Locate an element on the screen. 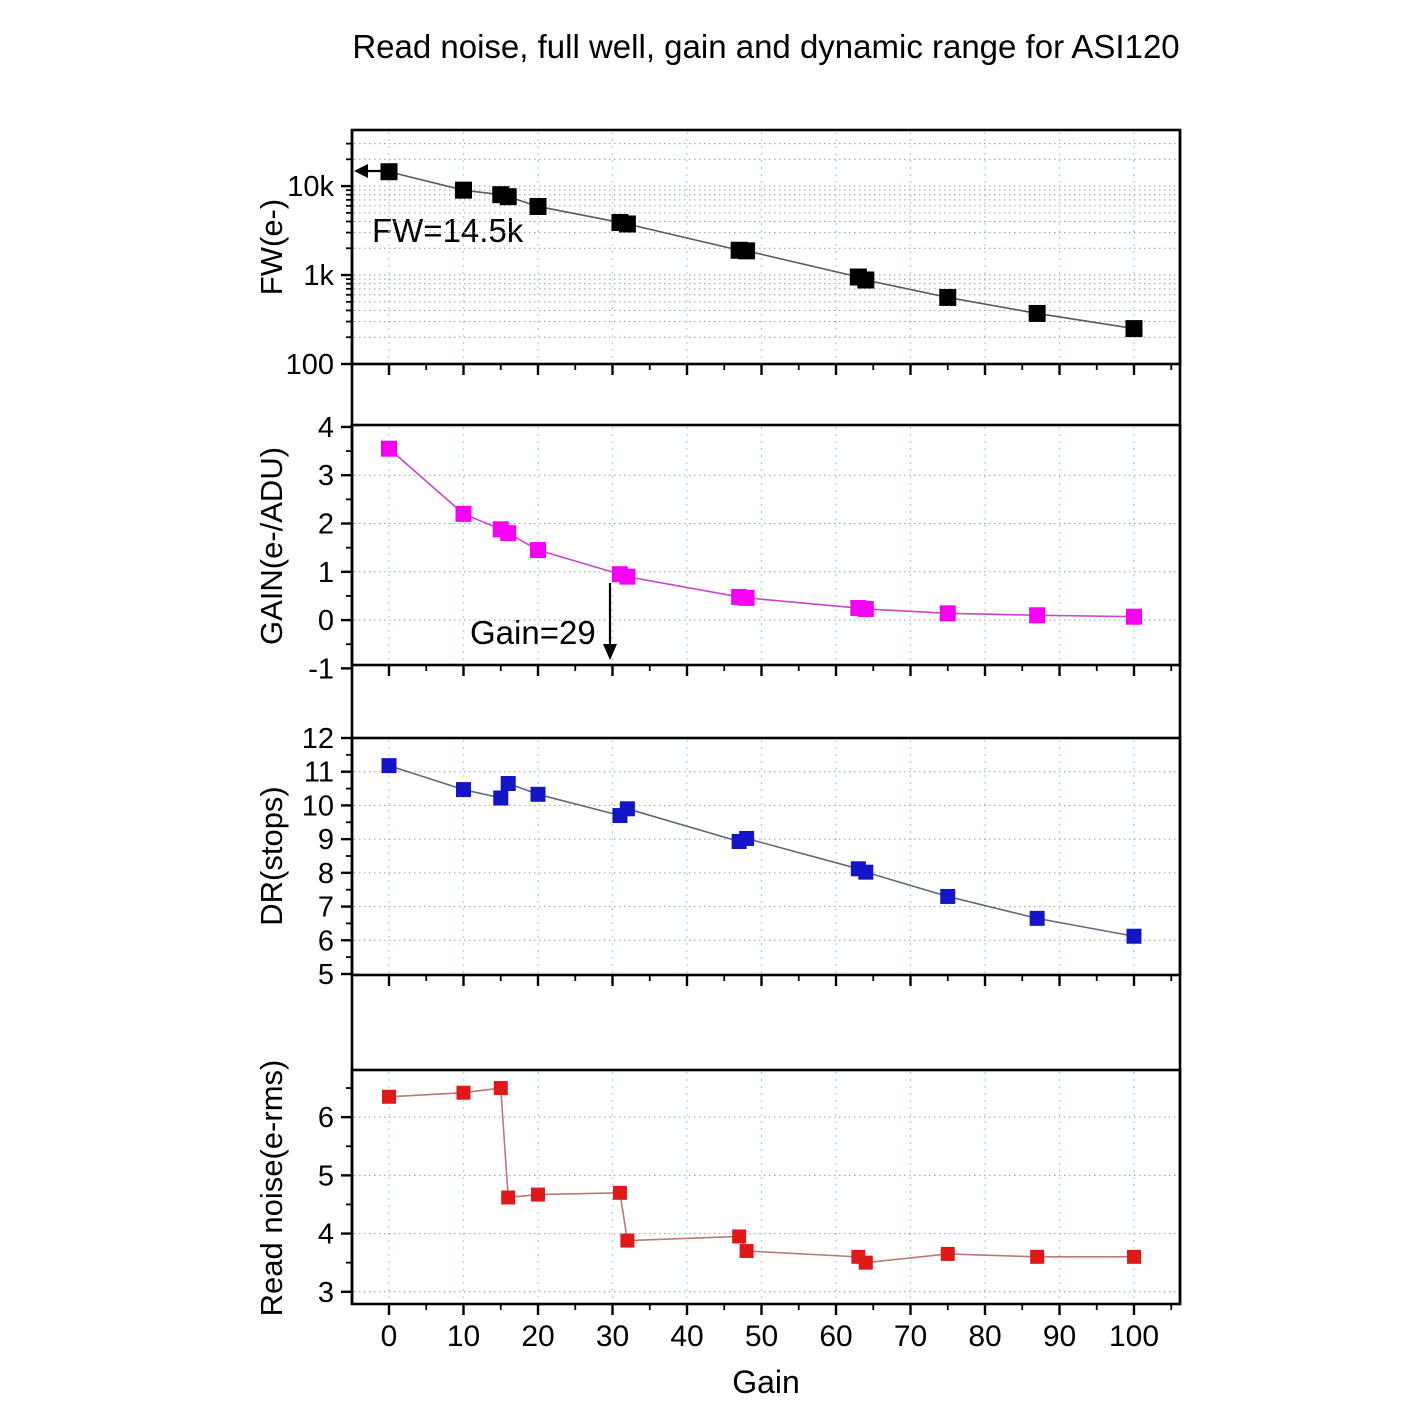 This screenshot has height=1422, width=1422. y-tick-label: 0 is located at coordinates (326, 621).